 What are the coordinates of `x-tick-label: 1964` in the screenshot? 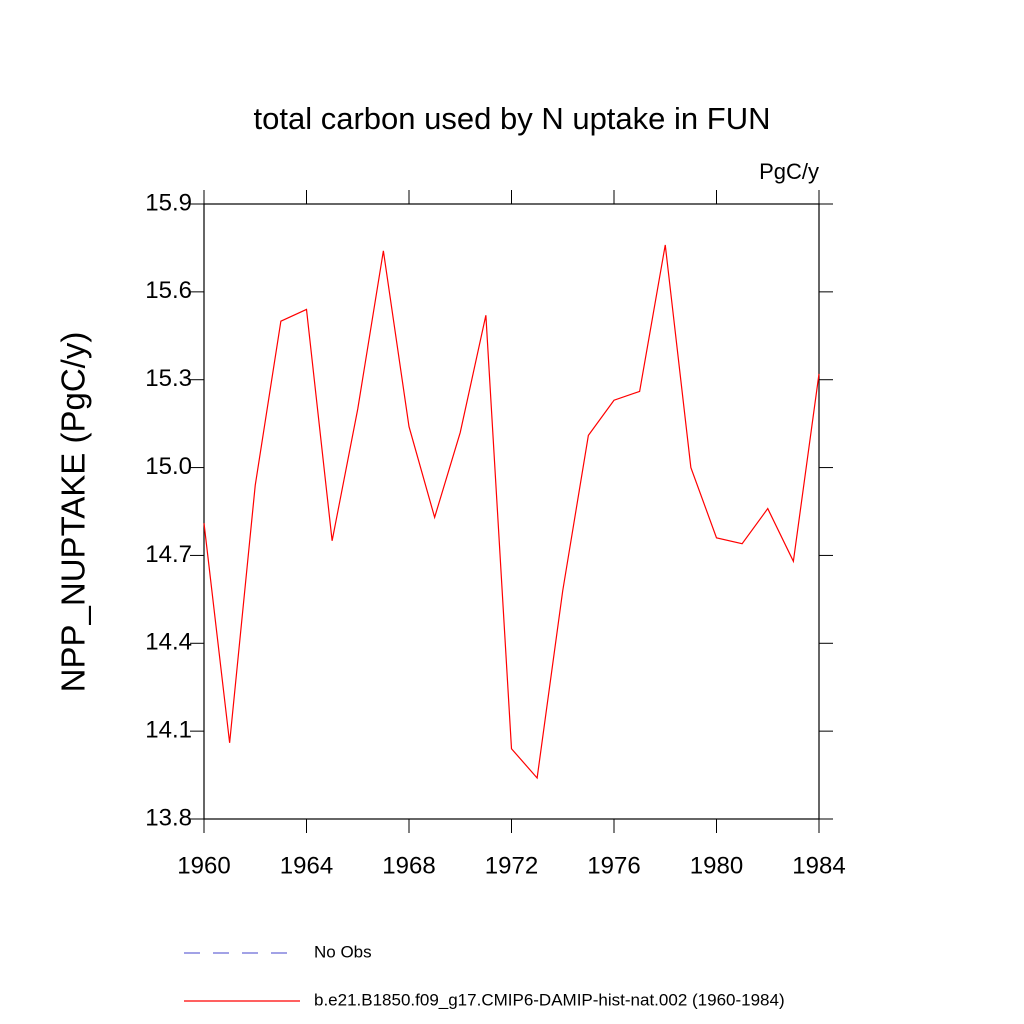 It's located at (306, 865).